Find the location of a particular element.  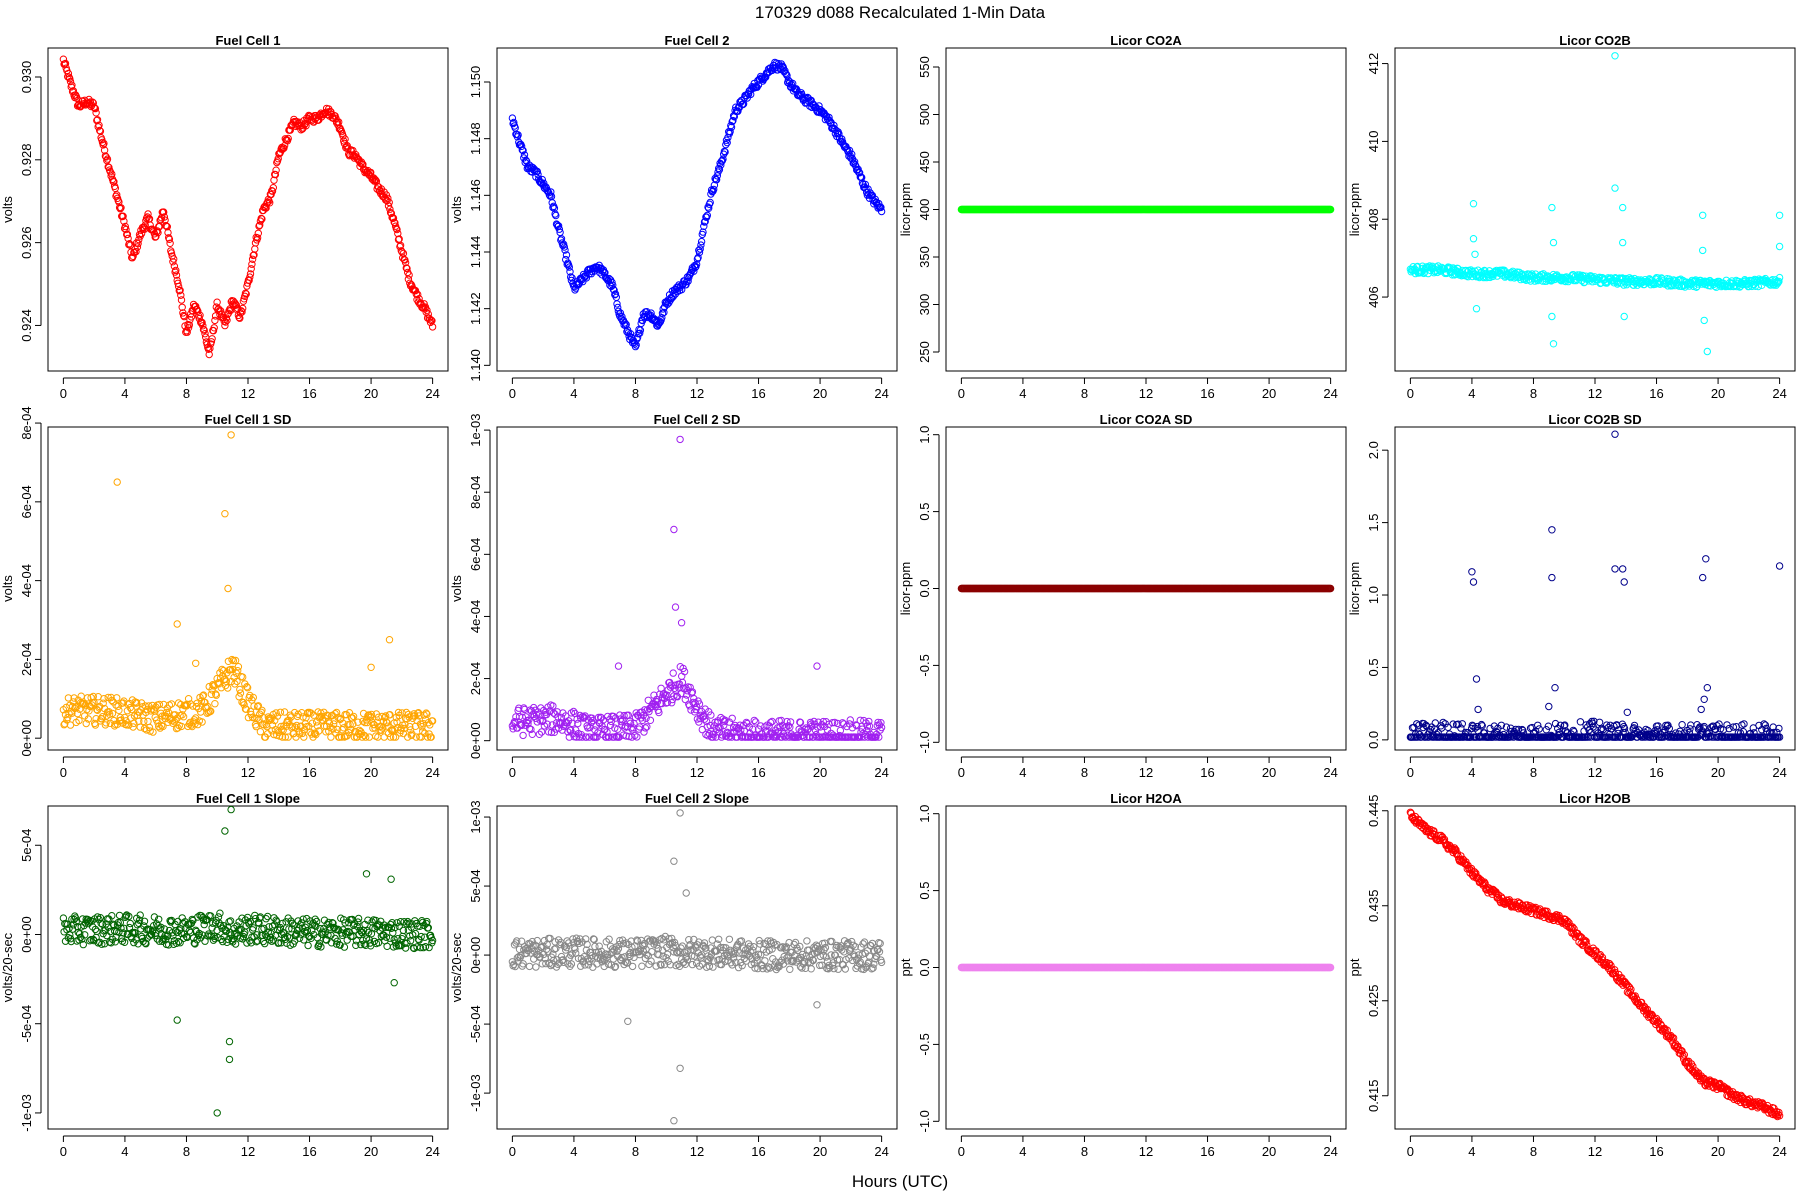

y-tick-label: 2e-04 is located at coordinates (26, 659).